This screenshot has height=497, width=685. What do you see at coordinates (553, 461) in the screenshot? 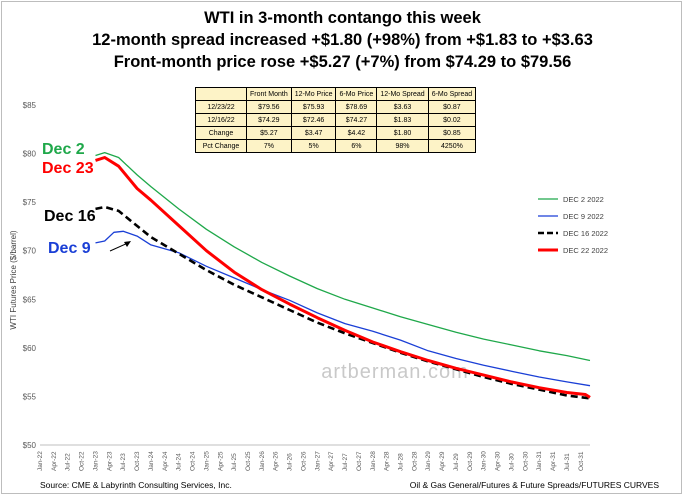
I see `x-tick-label: Apr-31` at bounding box center [553, 461].